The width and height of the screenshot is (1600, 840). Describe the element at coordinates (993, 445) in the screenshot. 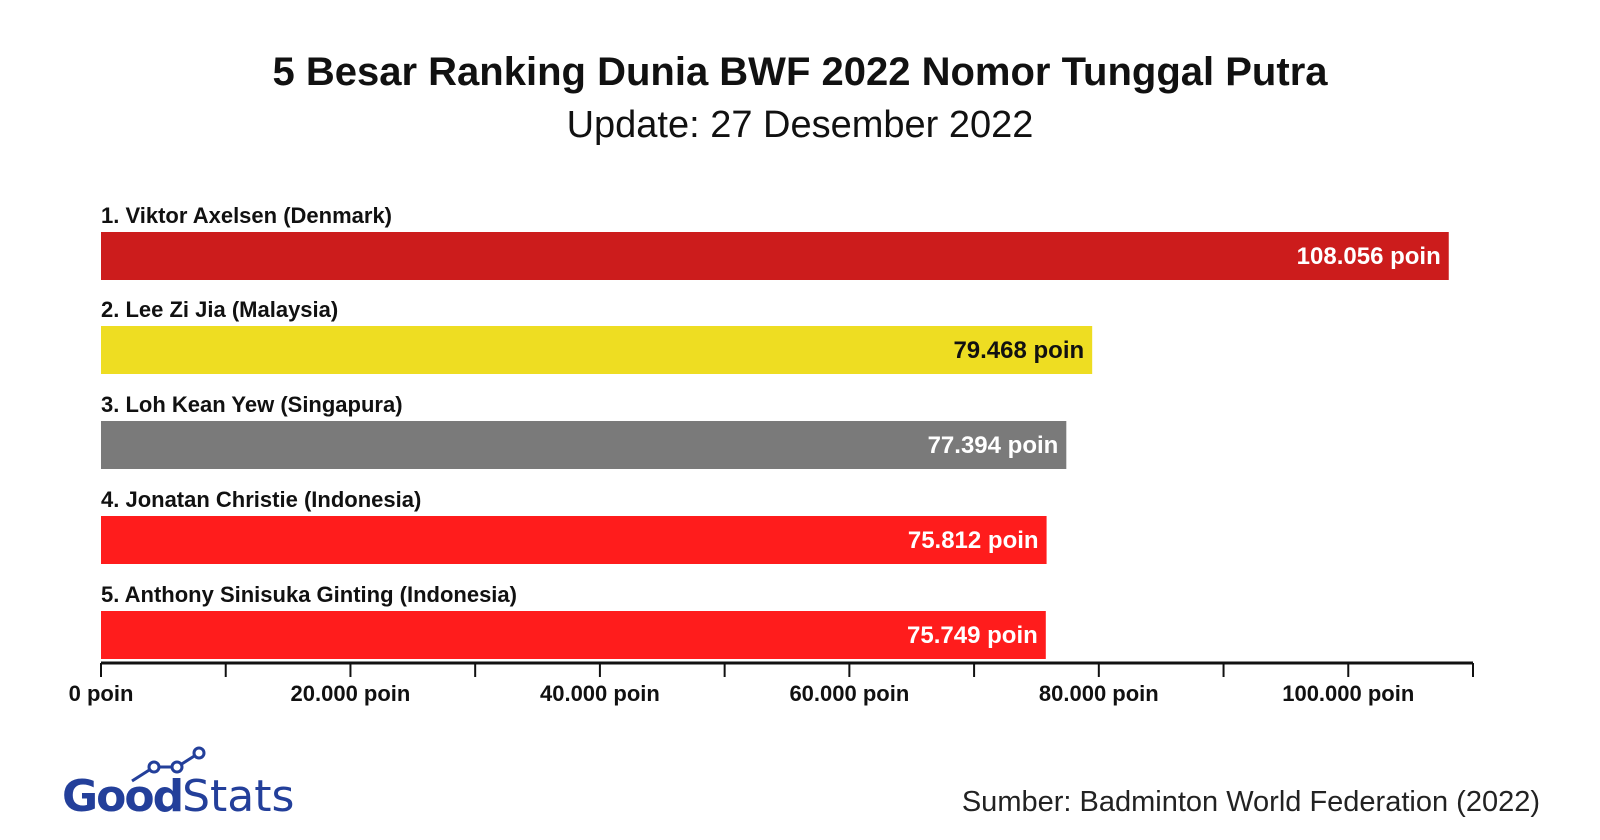

I see `data-label: 77.394 poin` at that location.